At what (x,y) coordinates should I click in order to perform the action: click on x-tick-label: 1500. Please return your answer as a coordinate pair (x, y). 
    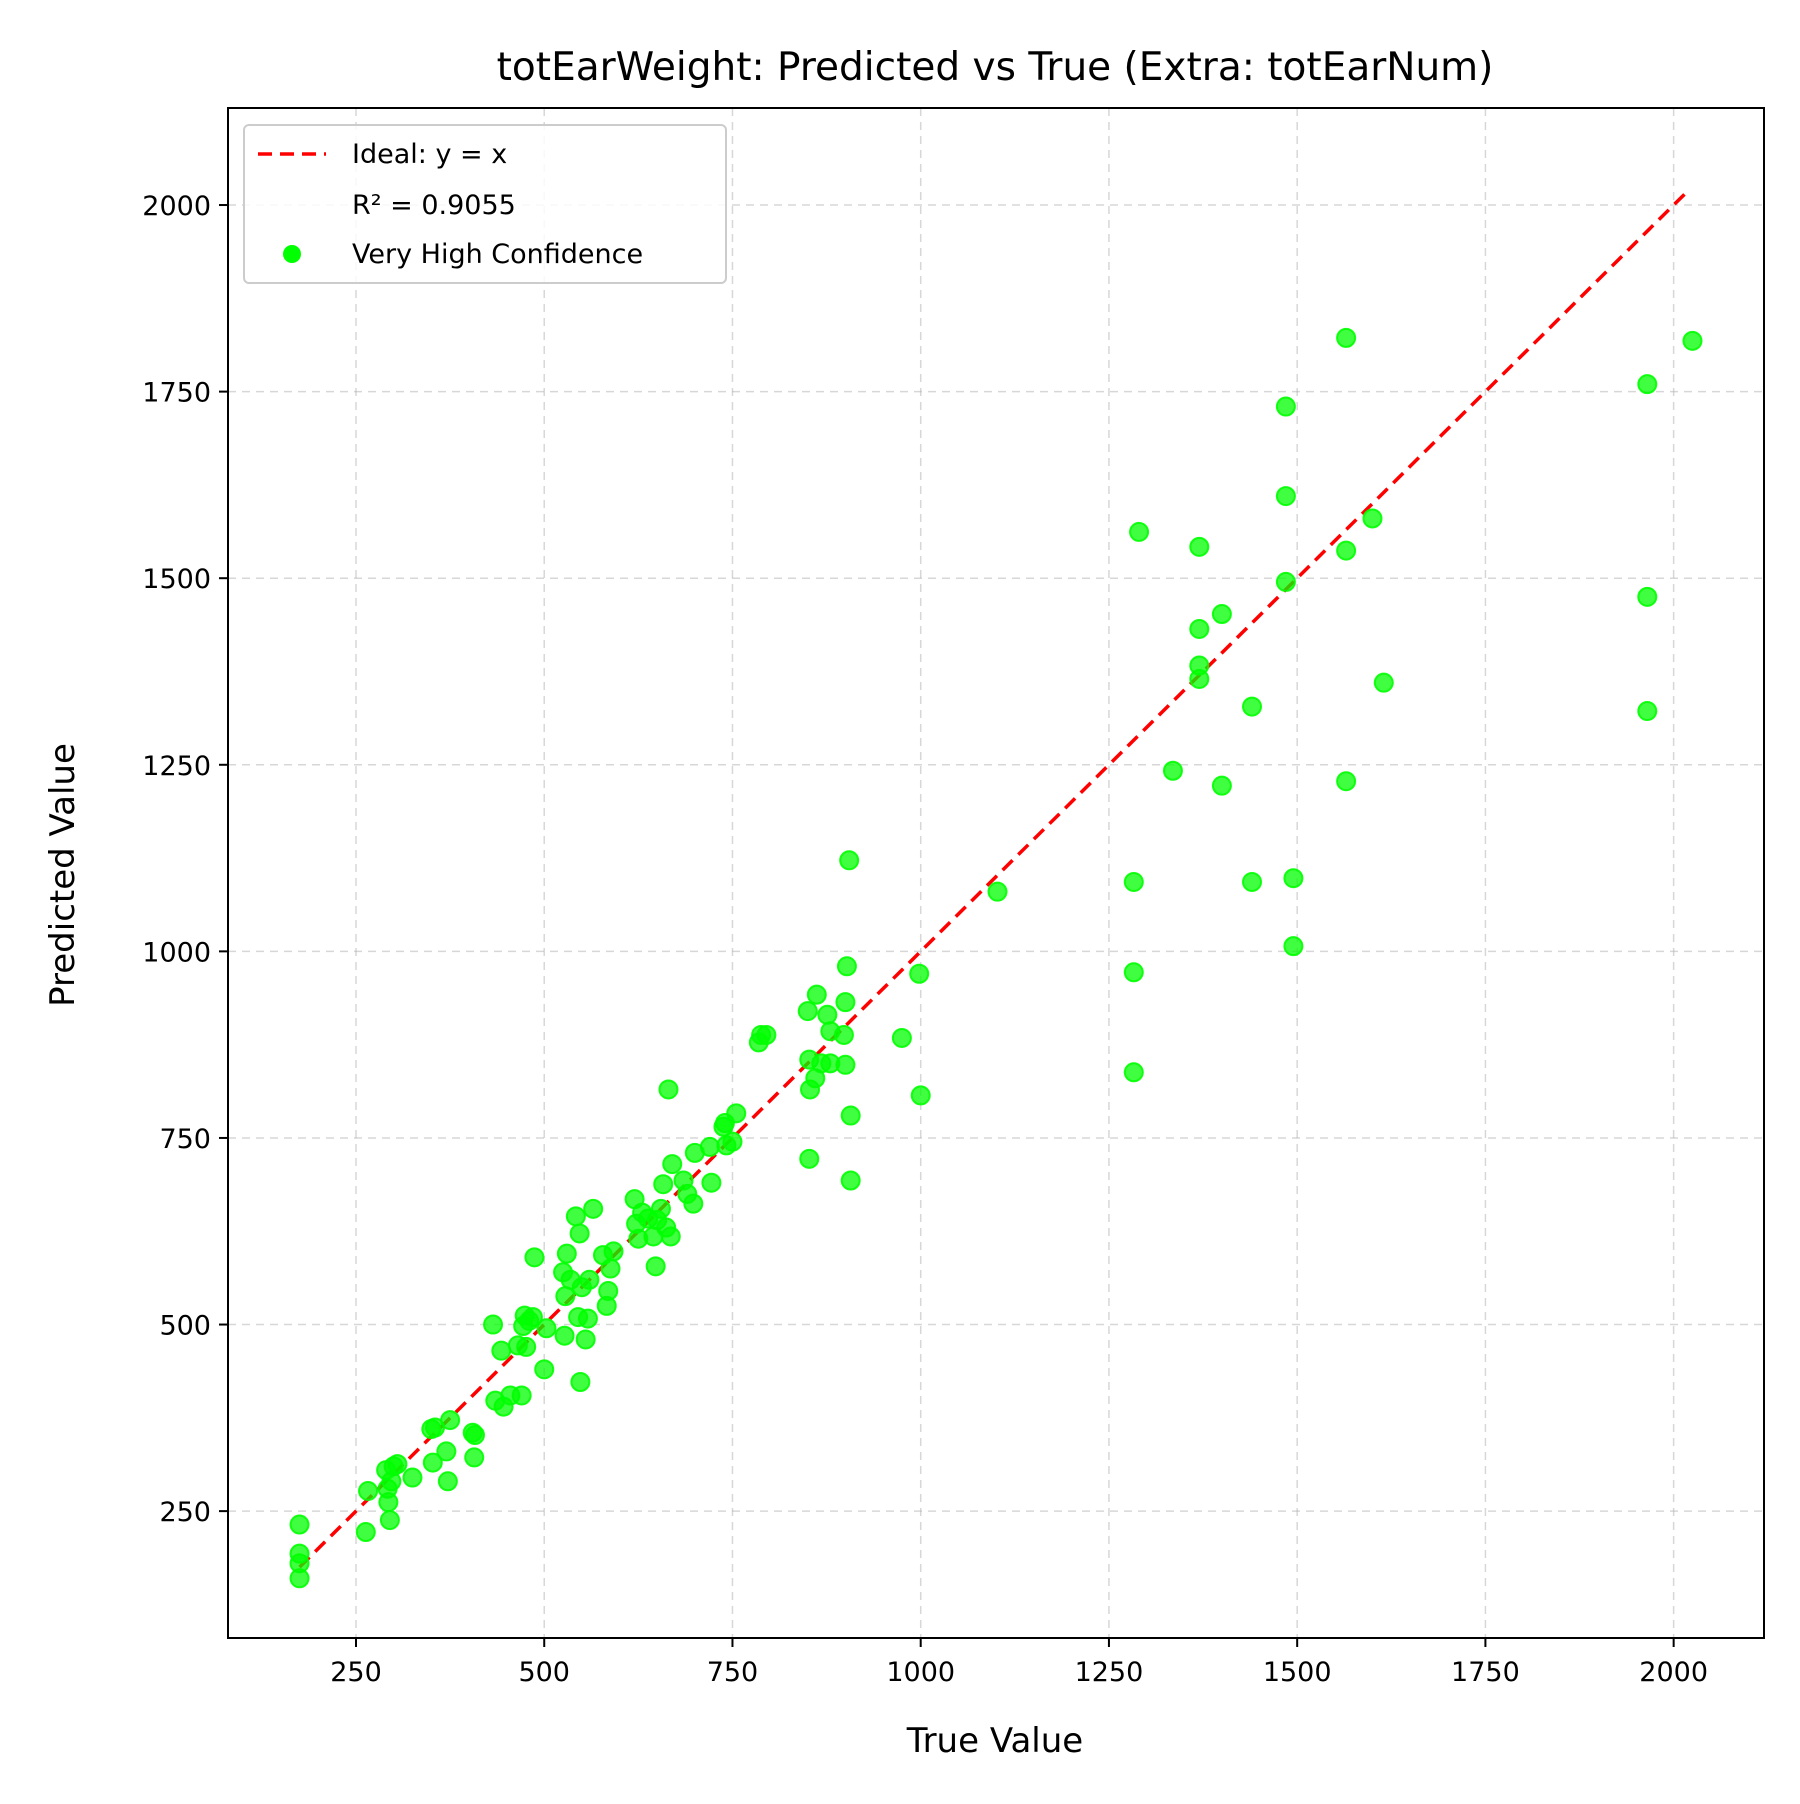
    Looking at the image, I should click on (1297, 1672).